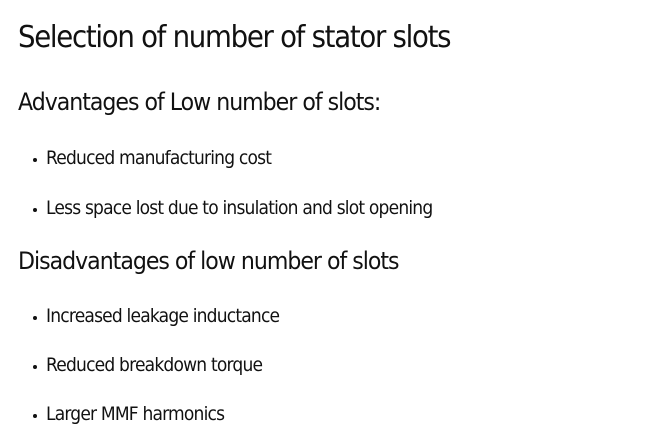 The width and height of the screenshot is (654, 437). I want to click on bullet-text: Increased leakage inductance, so click(163, 316).